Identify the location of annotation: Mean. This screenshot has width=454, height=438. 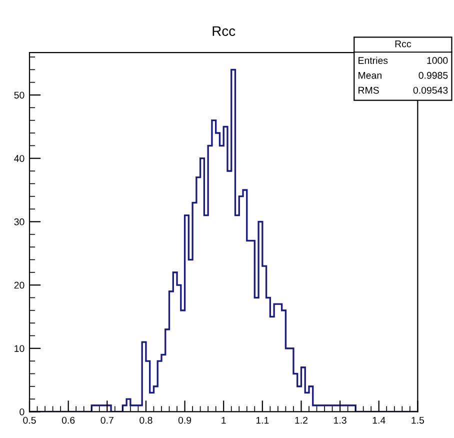
(370, 75).